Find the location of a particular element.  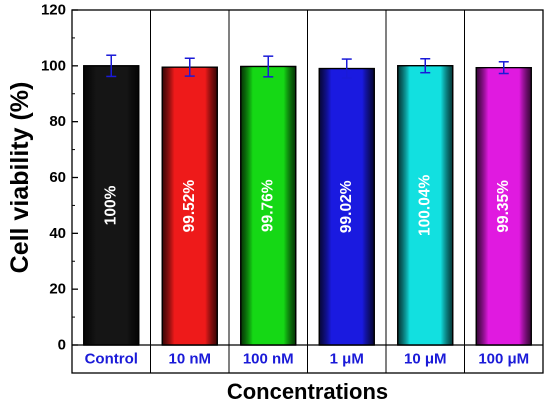

y-tick-label: 40 is located at coordinates (57, 233).